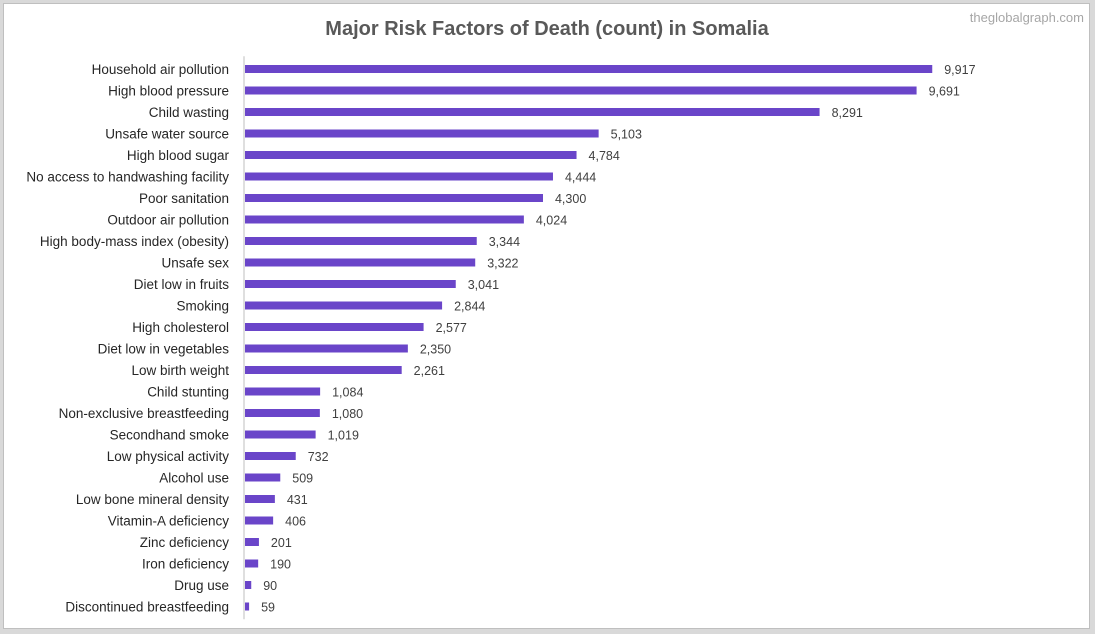 The width and height of the screenshot is (1095, 634). What do you see at coordinates (280, 565) in the screenshot?
I see `data-label: 190` at bounding box center [280, 565].